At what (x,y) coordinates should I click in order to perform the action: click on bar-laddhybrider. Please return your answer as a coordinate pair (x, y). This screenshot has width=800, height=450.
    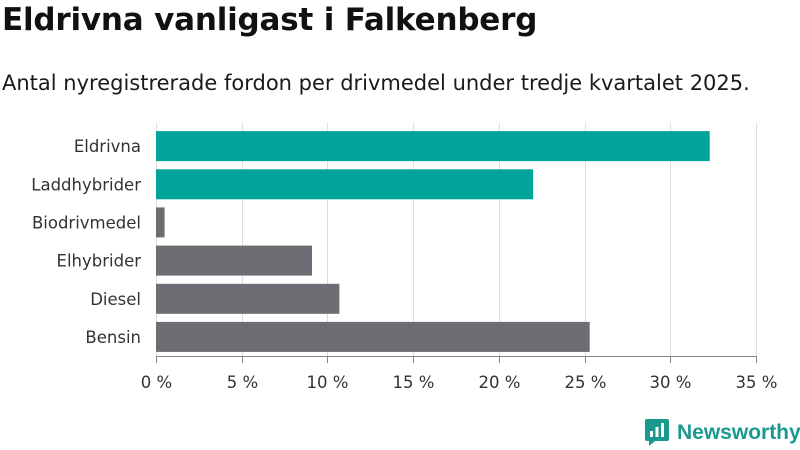
    Looking at the image, I should click on (345, 184).